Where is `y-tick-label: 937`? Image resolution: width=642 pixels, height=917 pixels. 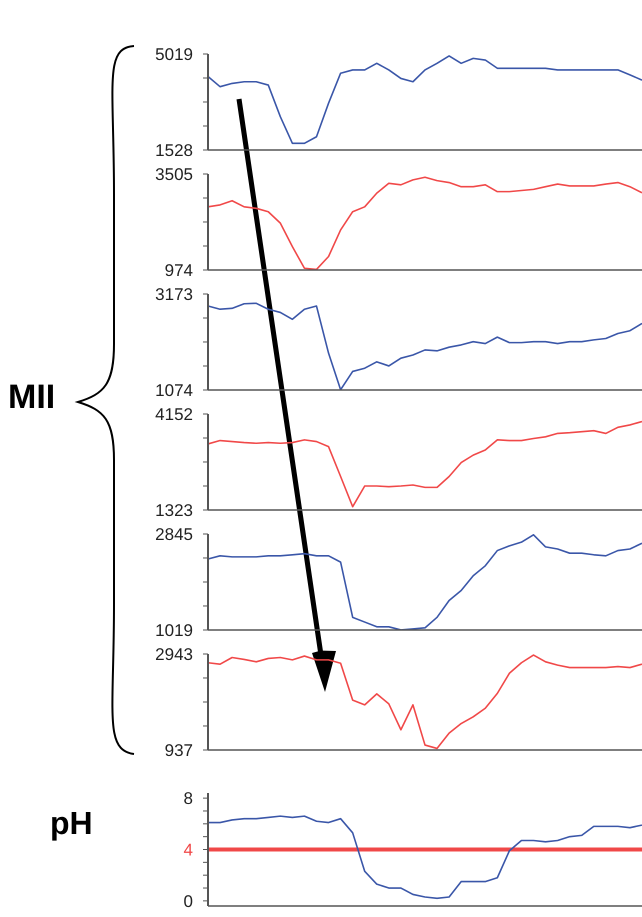
y-tick-label: 937 is located at coordinates (178, 750).